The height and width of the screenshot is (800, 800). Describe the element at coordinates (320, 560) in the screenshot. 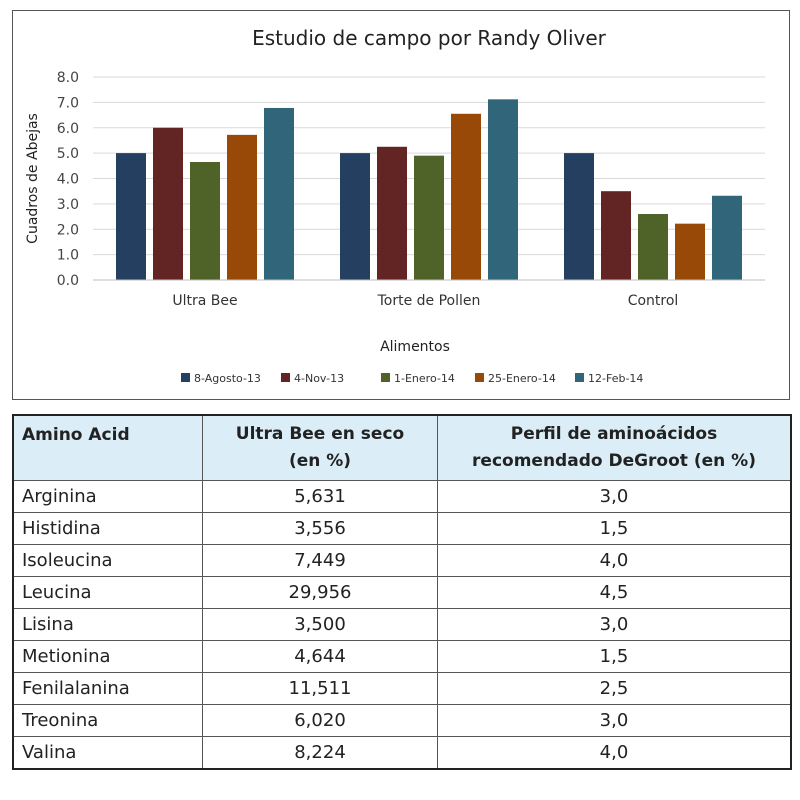

I see `table-cell-ultra: 7,449` at that location.